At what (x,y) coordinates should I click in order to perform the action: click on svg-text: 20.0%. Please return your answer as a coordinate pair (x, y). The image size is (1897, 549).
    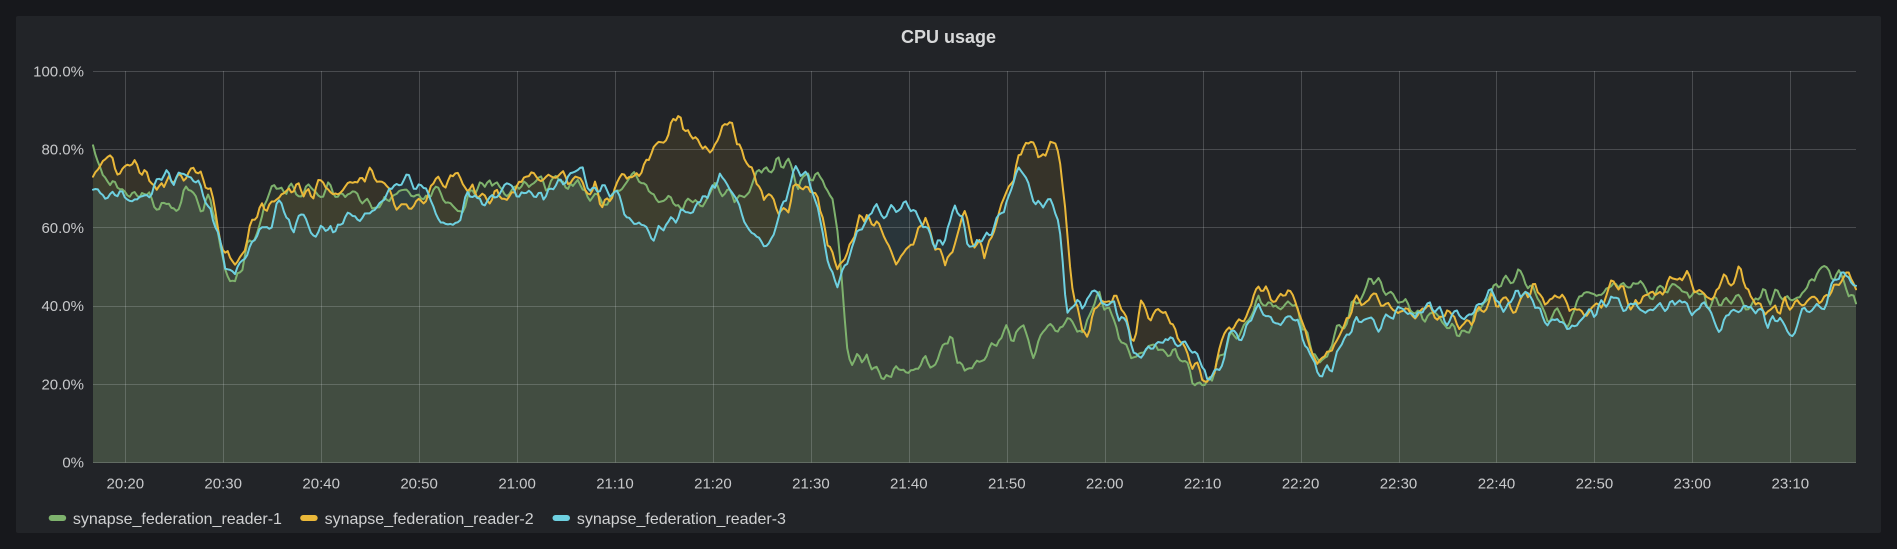
    Looking at the image, I should click on (62, 384).